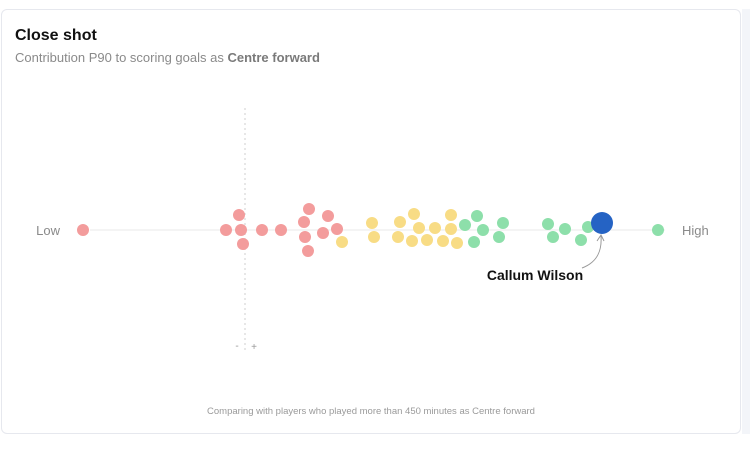  What do you see at coordinates (695, 230) in the screenshot?
I see `high-label: High` at bounding box center [695, 230].